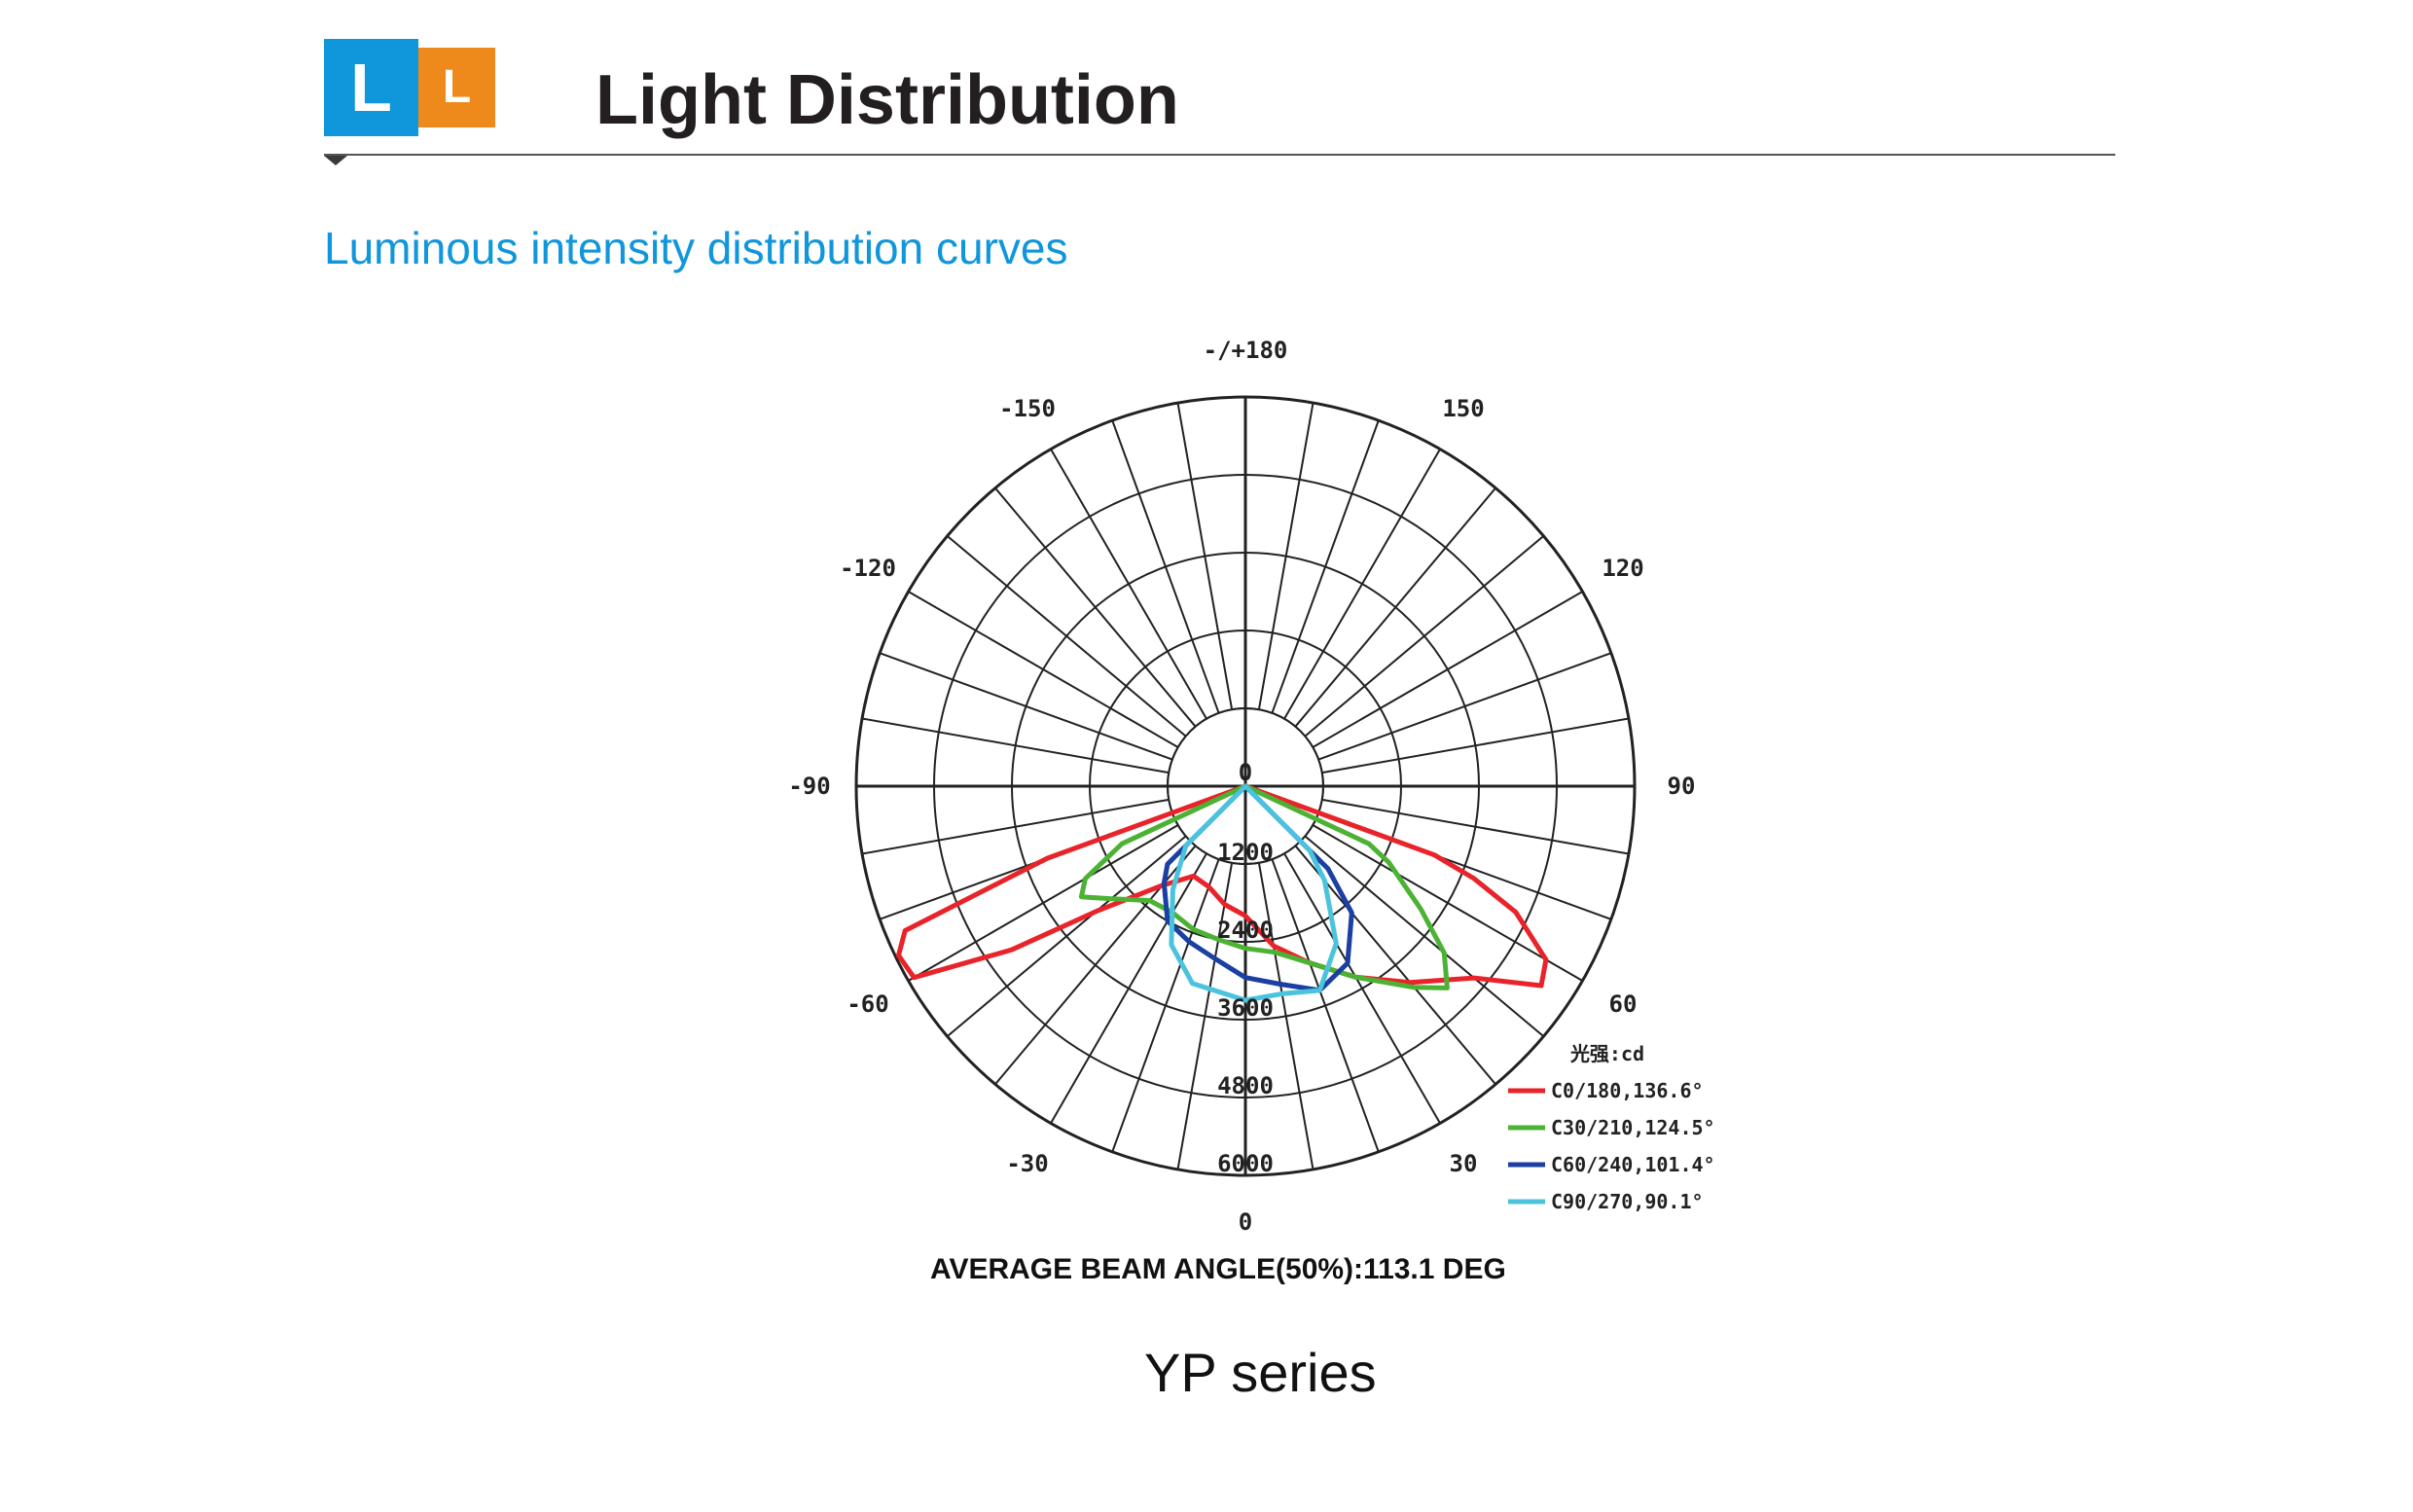  Describe the element at coordinates (1622, 568) in the screenshot. I see `angle-label: 120` at that location.